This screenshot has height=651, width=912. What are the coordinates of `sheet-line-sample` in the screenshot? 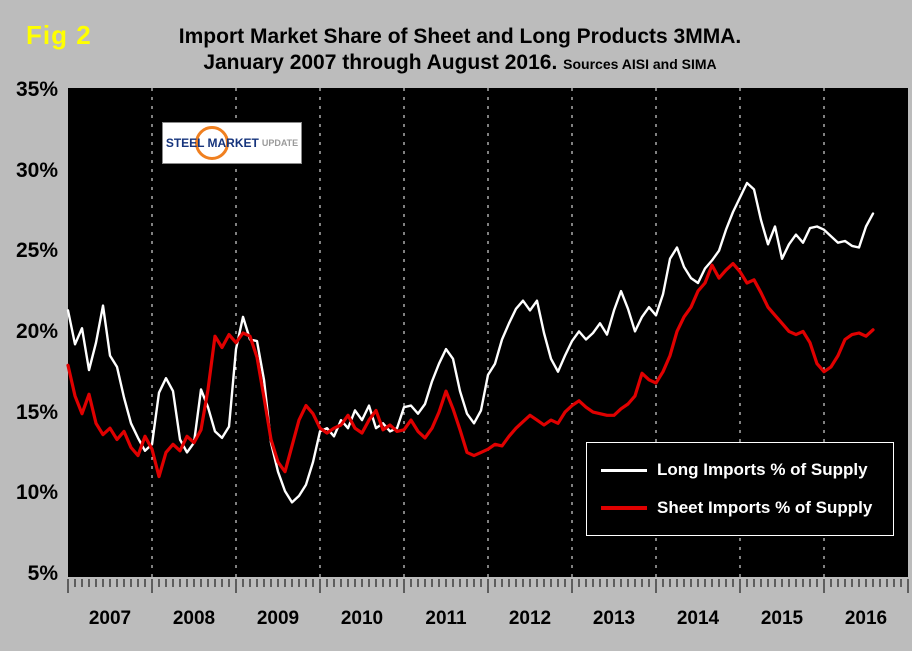 It's located at (624, 507).